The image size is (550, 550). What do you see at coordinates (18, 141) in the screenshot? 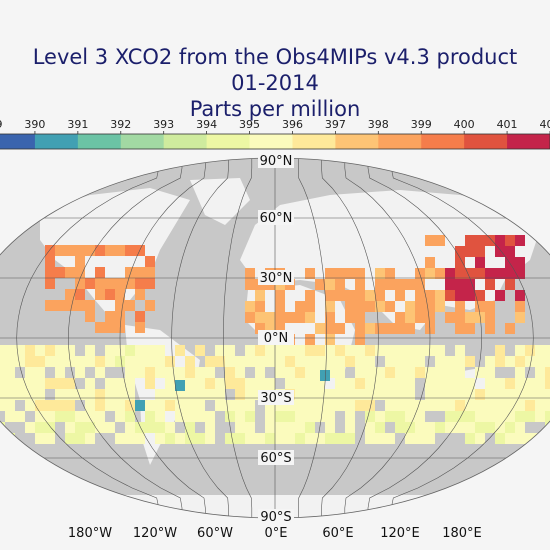
I see `colorbar-segment` at bounding box center [18, 141].